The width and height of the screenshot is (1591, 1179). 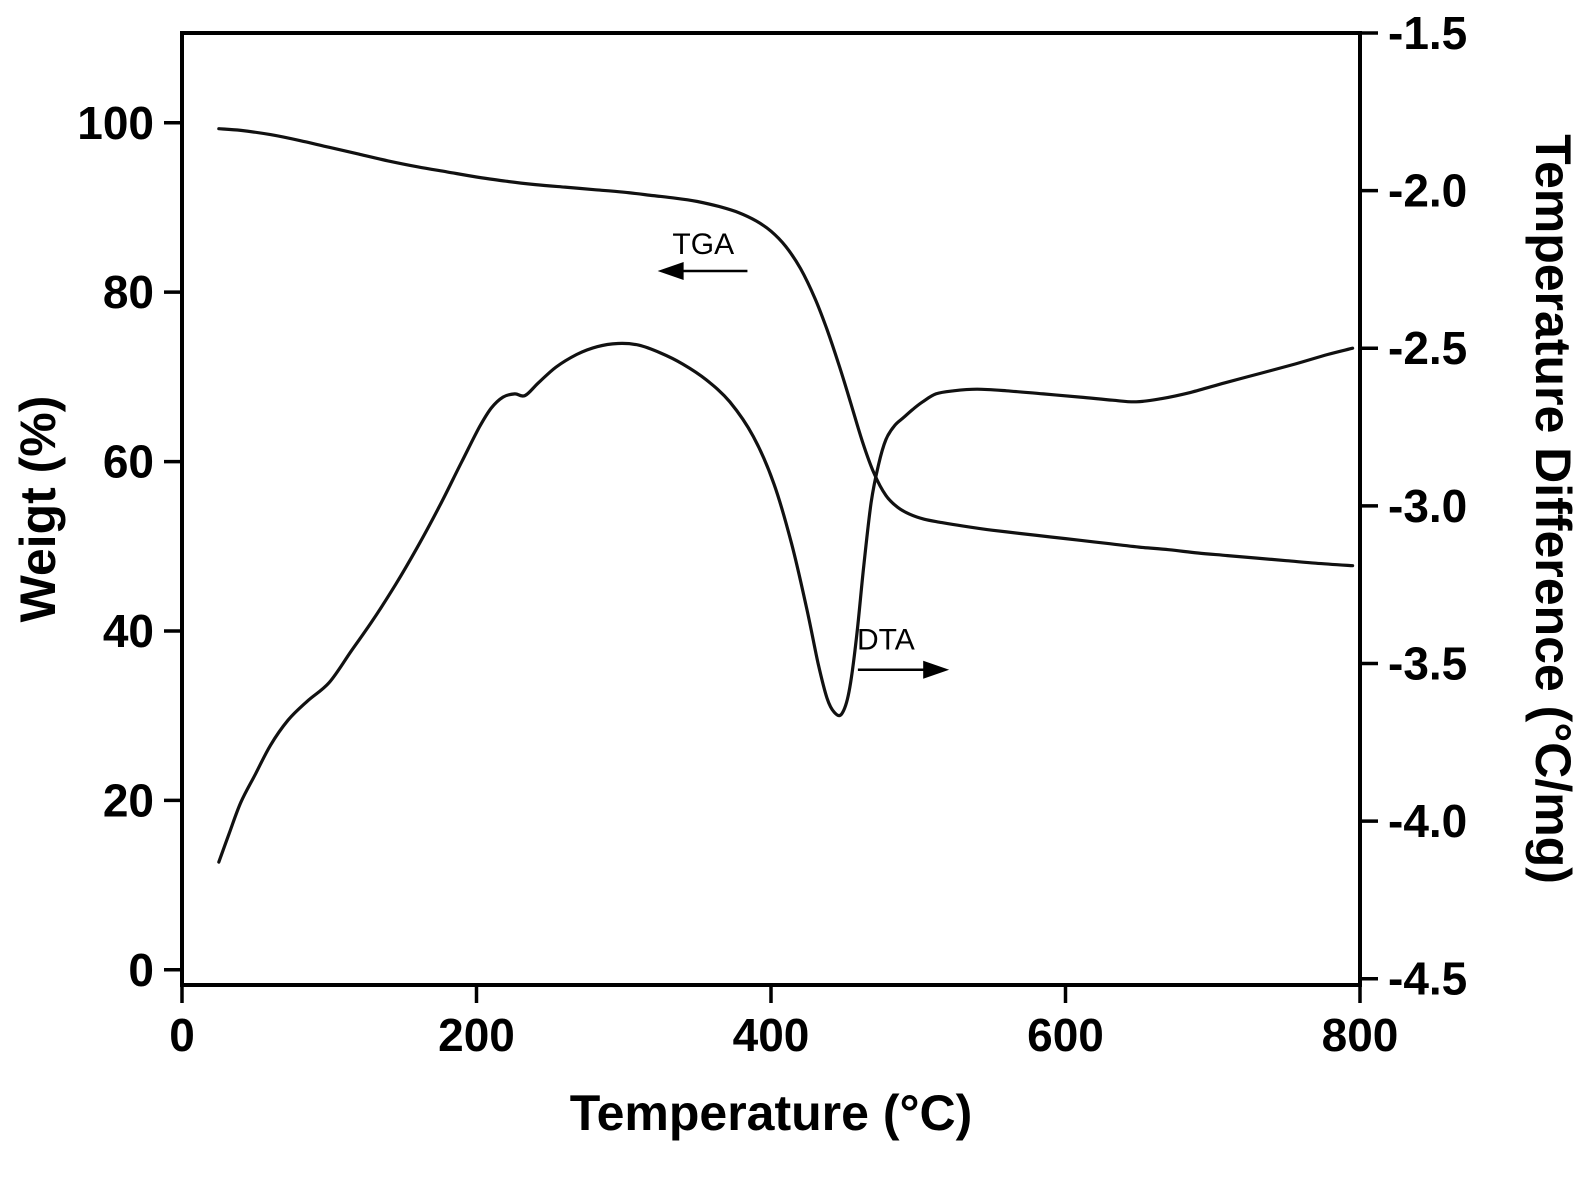 What do you see at coordinates (128, 631) in the screenshot?
I see `y-left-tick-label: 40` at bounding box center [128, 631].